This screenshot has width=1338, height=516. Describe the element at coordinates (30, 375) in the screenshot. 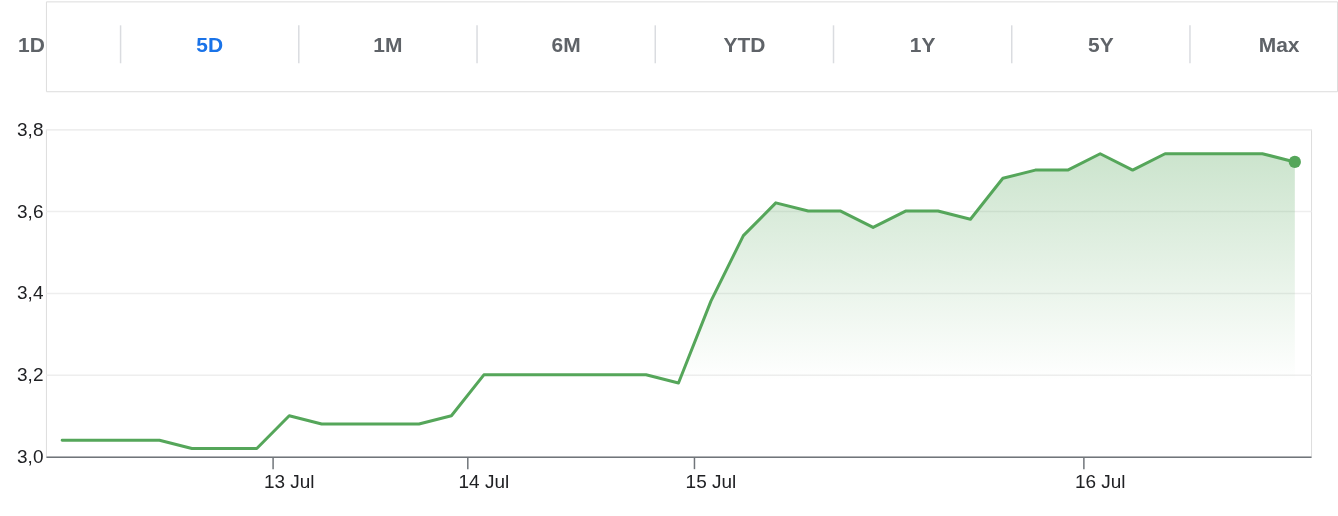

I see `y-tick-label: 3,2` at that location.